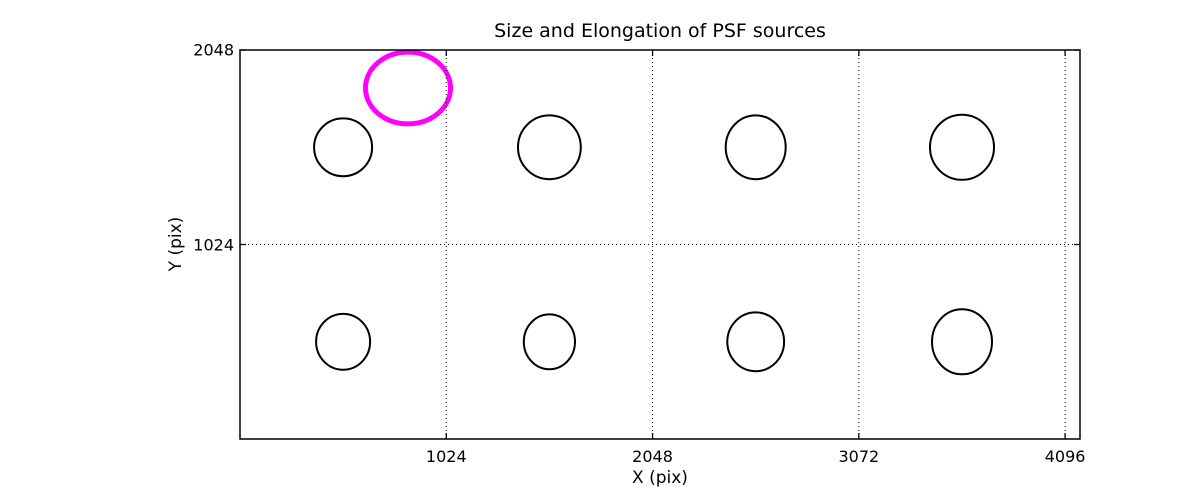 The height and width of the screenshot is (490, 1200). I want to click on x-tick-label: 2048, so click(652, 456).